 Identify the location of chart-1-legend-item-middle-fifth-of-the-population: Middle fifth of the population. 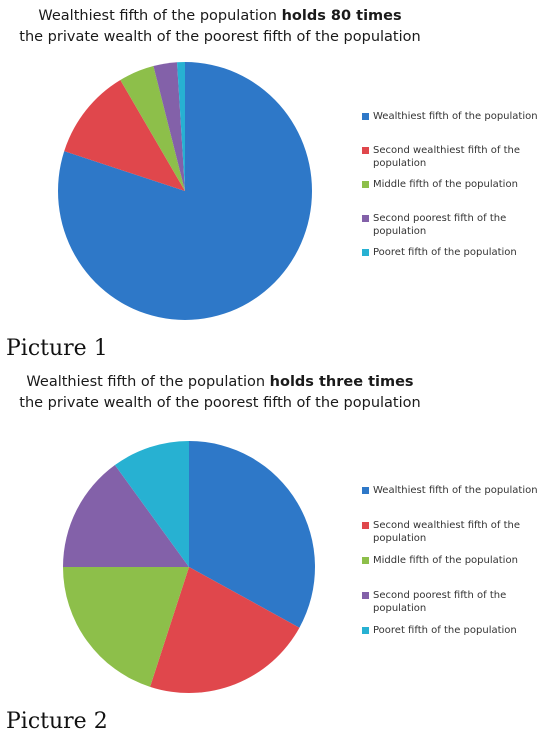
(455, 192).